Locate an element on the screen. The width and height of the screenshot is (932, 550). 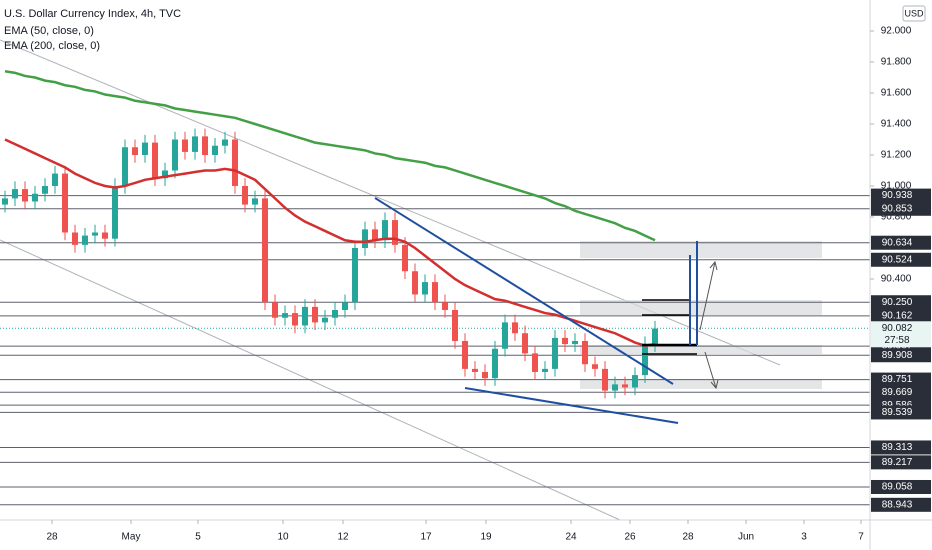
currency-box is located at coordinates (914, 13).